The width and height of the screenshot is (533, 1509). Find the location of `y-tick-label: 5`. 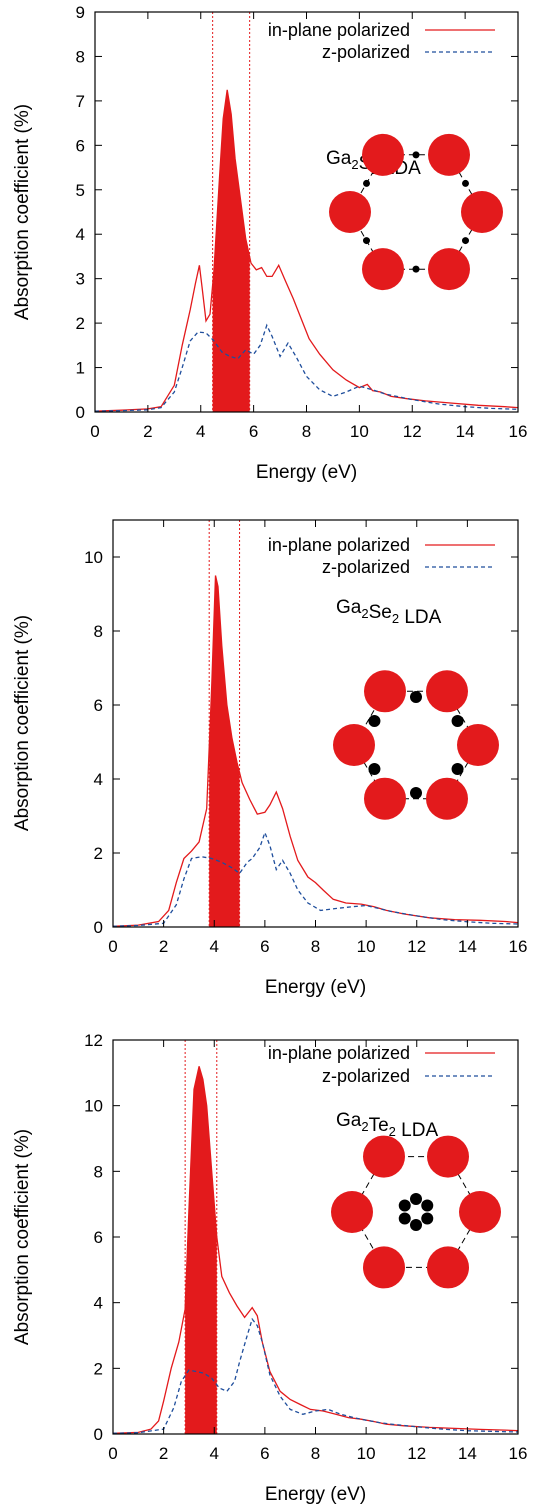

y-tick-label: 5 is located at coordinates (80, 190).